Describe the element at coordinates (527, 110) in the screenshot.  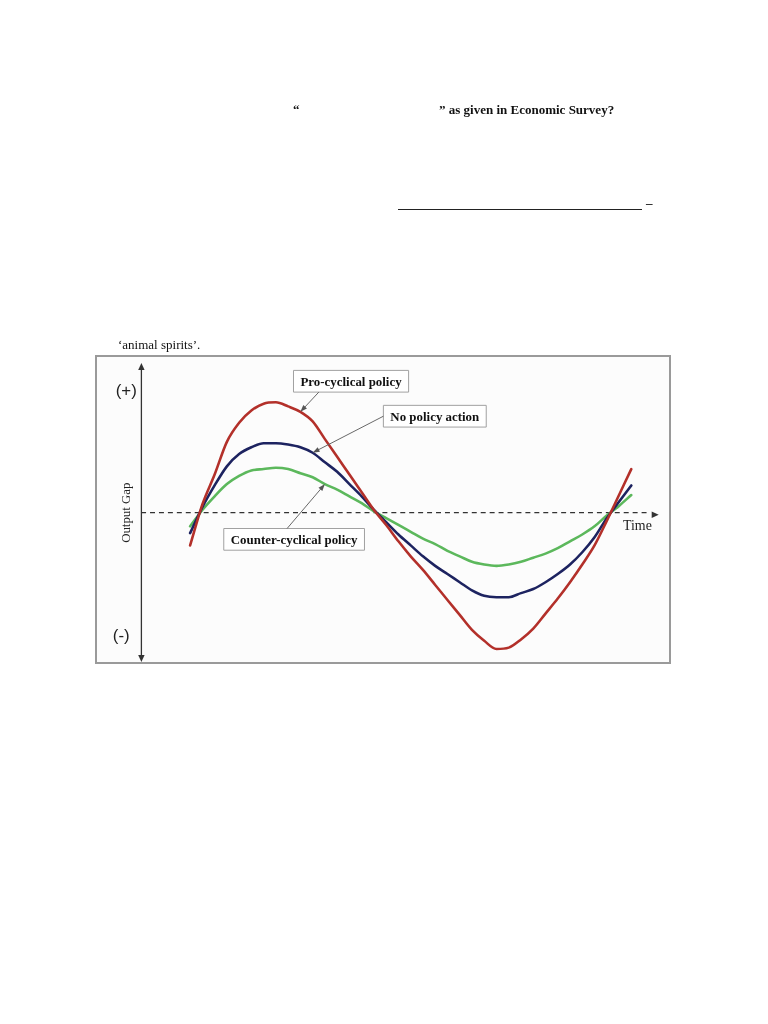
I see `text: ” as given in Economic Survey?` at that location.